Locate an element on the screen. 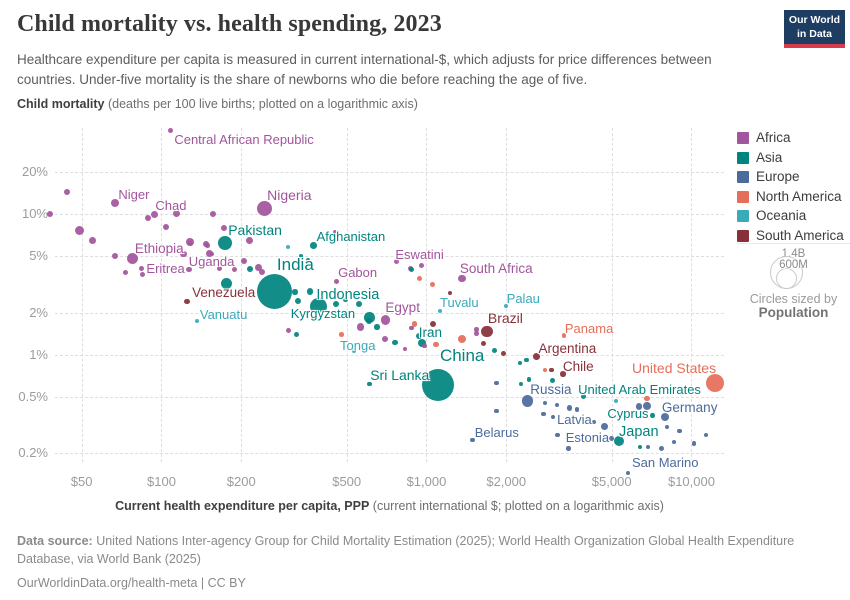 The width and height of the screenshot is (850, 600). legend-item-europe: Europe is located at coordinates (793, 178).